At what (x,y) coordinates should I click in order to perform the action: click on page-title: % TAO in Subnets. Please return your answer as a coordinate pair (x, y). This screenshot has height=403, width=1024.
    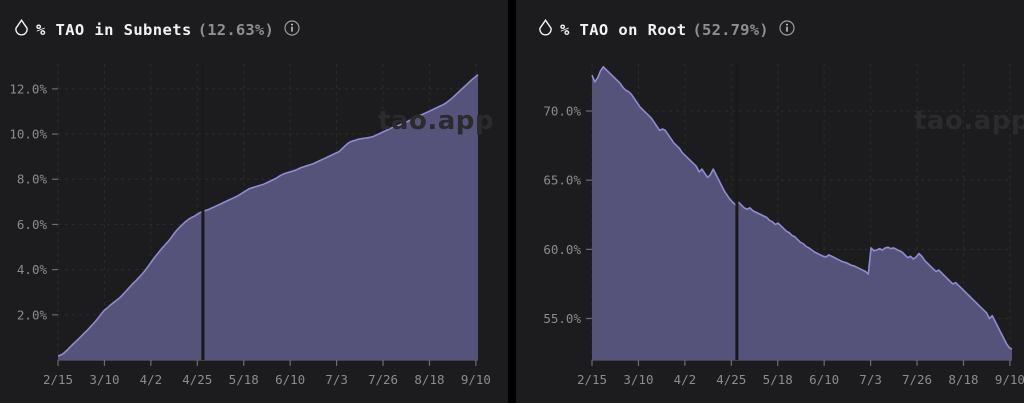
    Looking at the image, I should click on (114, 29).